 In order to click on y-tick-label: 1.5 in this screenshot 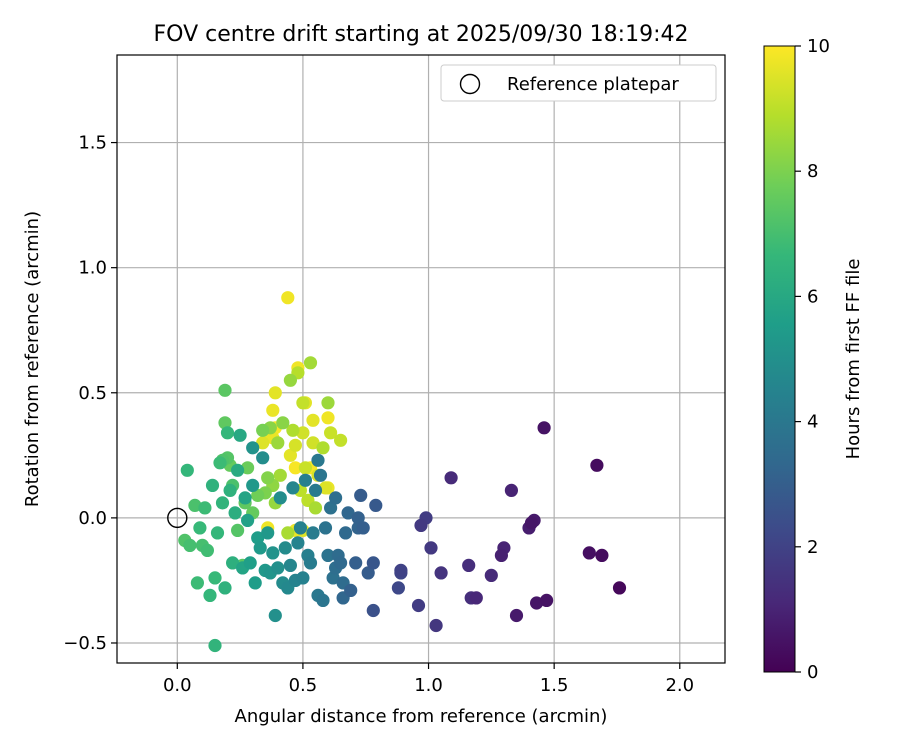, I will do `click(92, 143)`.